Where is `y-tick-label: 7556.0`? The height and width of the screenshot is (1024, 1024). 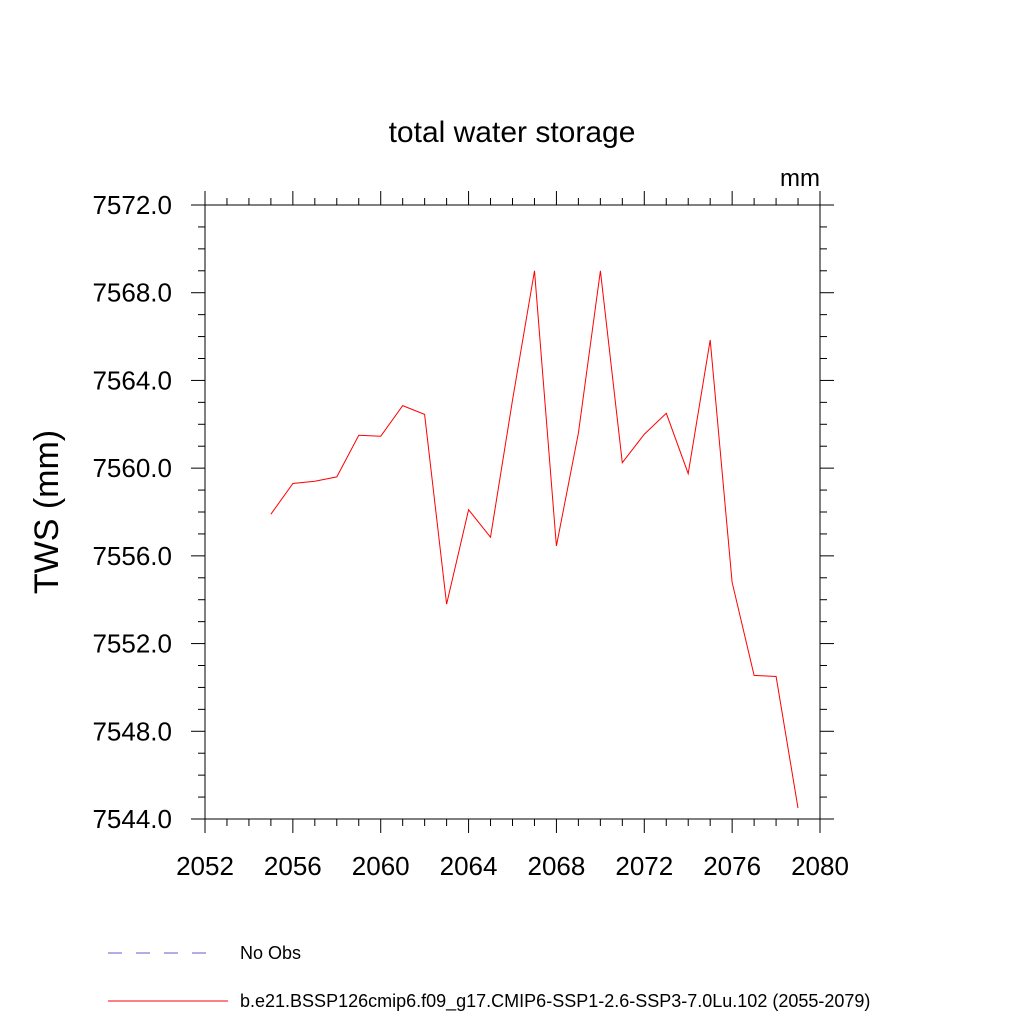 y-tick-label: 7556.0 is located at coordinates (132, 556).